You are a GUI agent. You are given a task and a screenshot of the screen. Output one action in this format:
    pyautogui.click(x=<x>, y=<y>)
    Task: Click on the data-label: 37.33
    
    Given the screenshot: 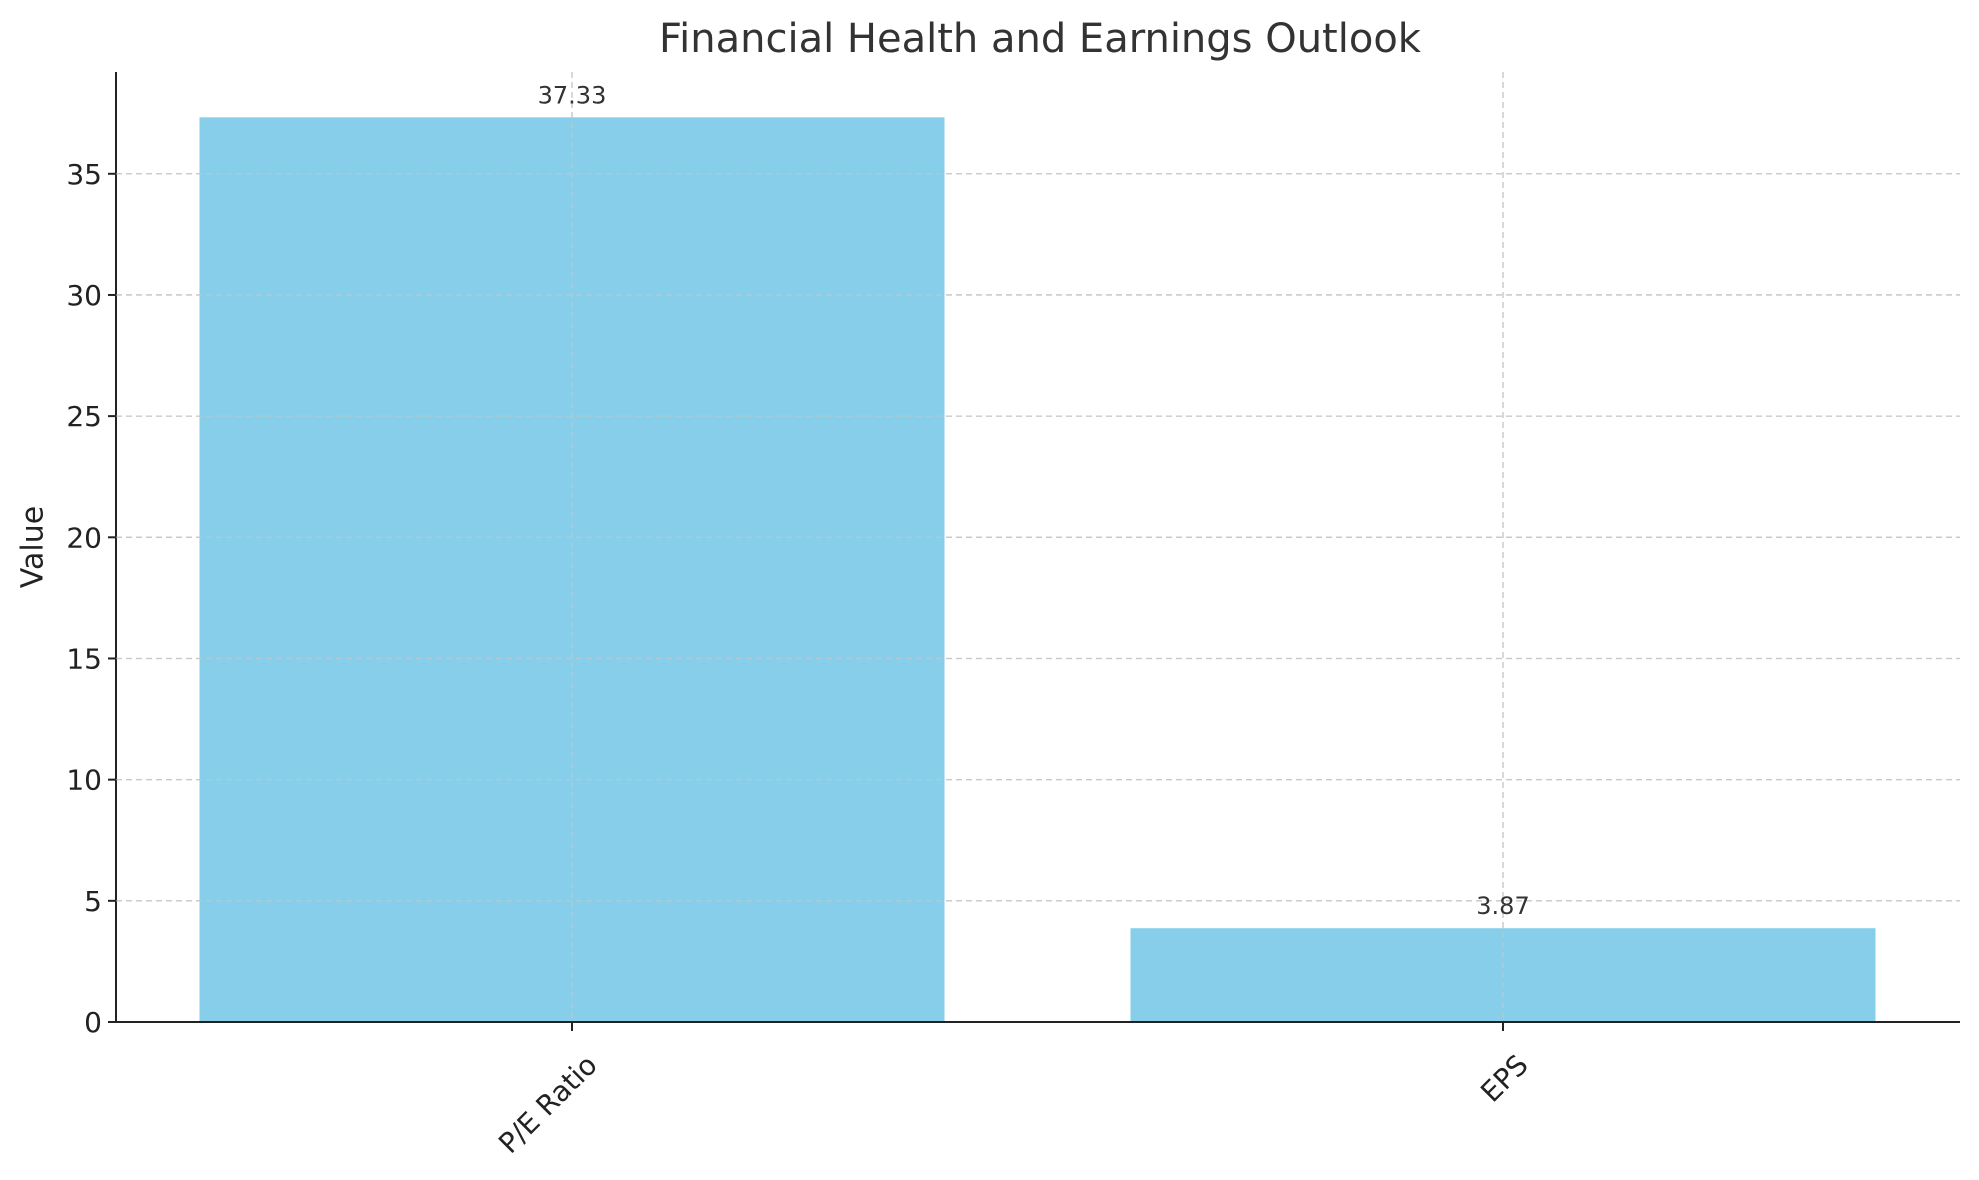 What is the action you would take?
    pyautogui.click(x=572, y=95)
    